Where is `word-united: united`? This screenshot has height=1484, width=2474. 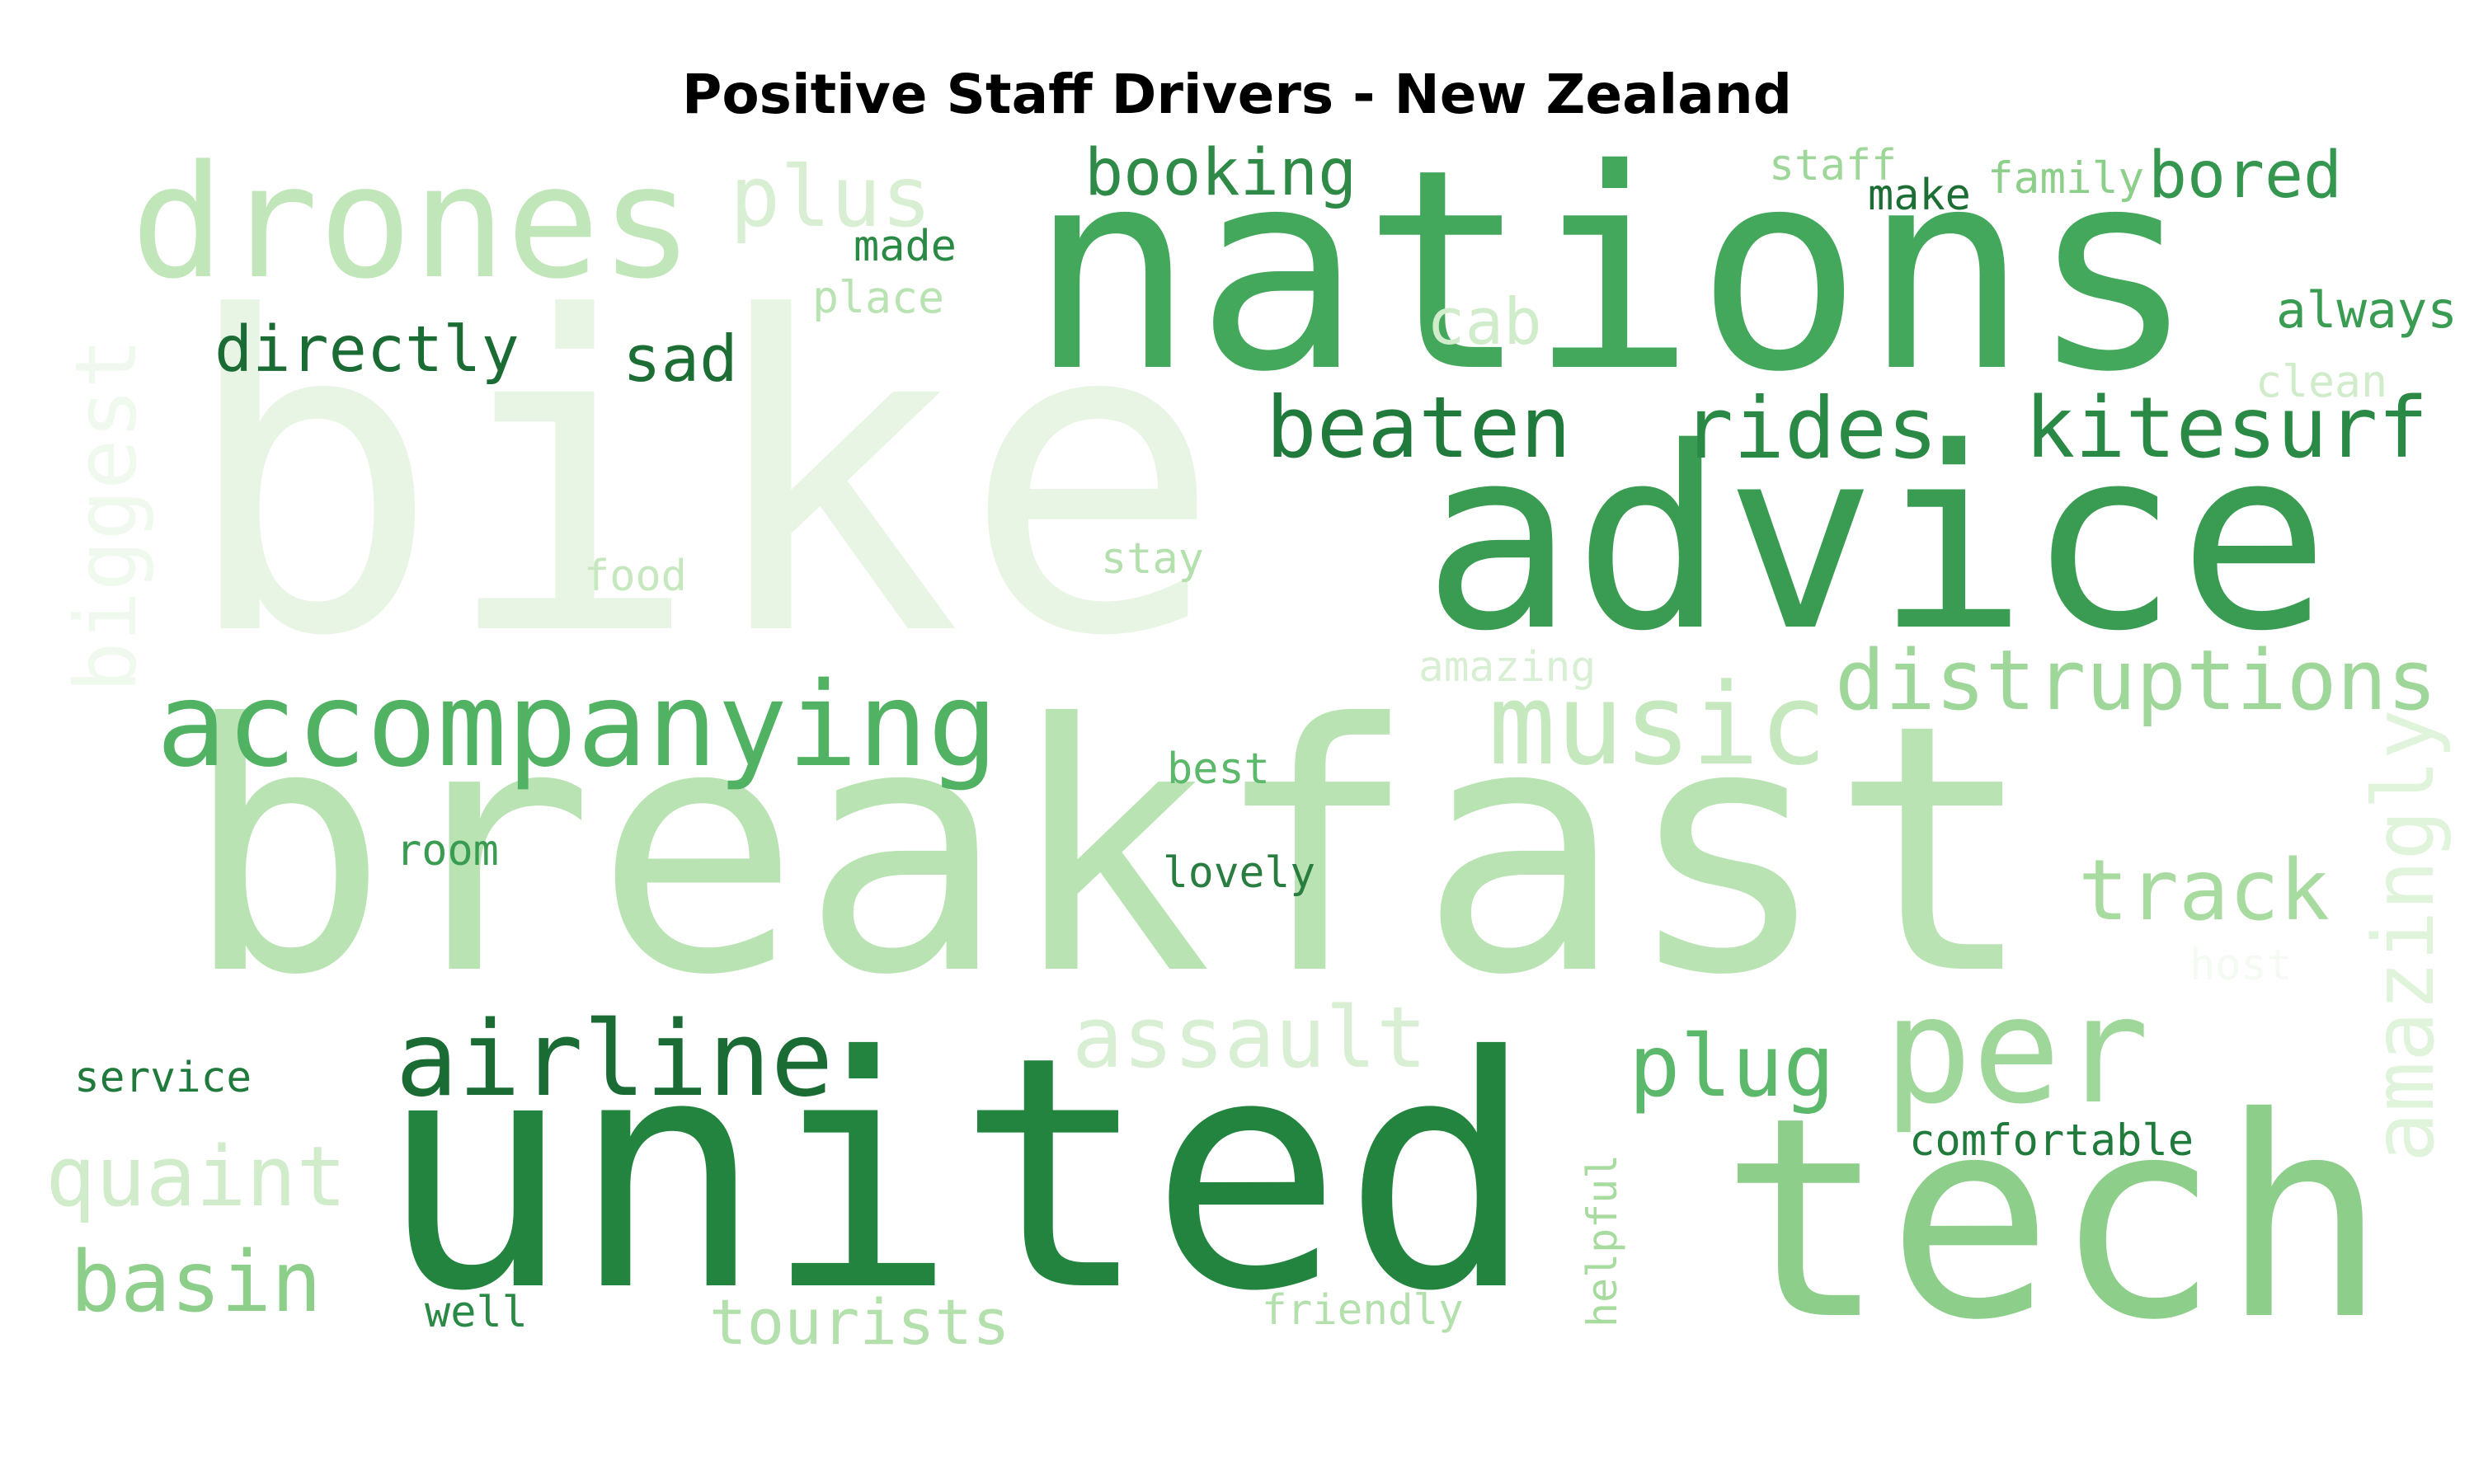 word-united: united is located at coordinates (957, 1174).